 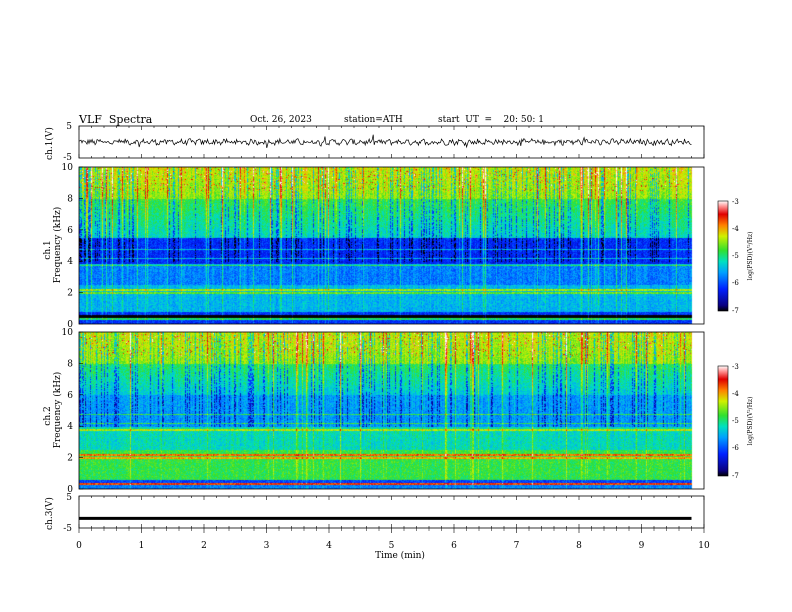 I want to click on cb2-label: log(PSD)(V²/Hz), so click(x=750, y=421).